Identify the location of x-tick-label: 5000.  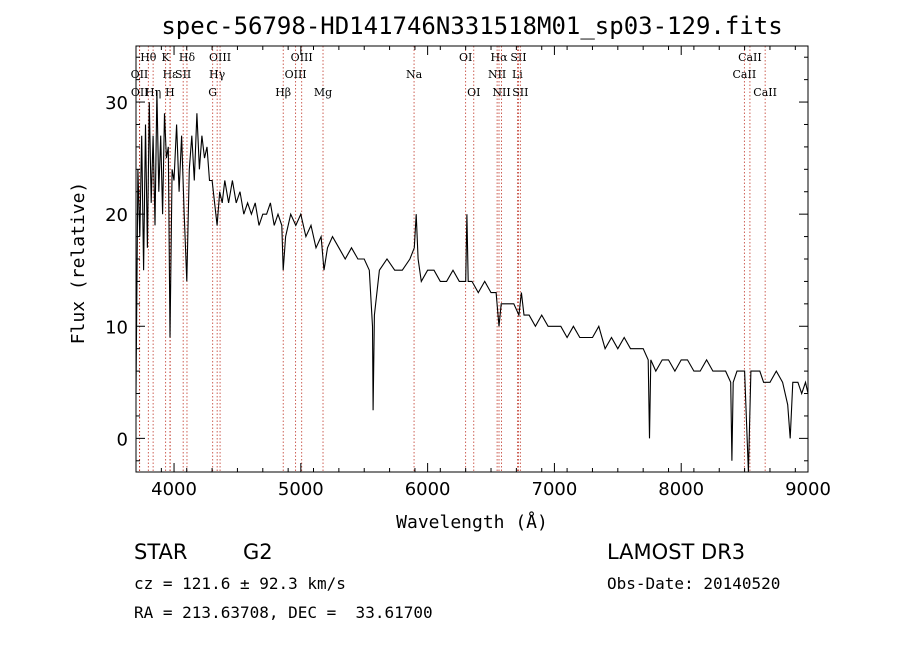
(301, 489).